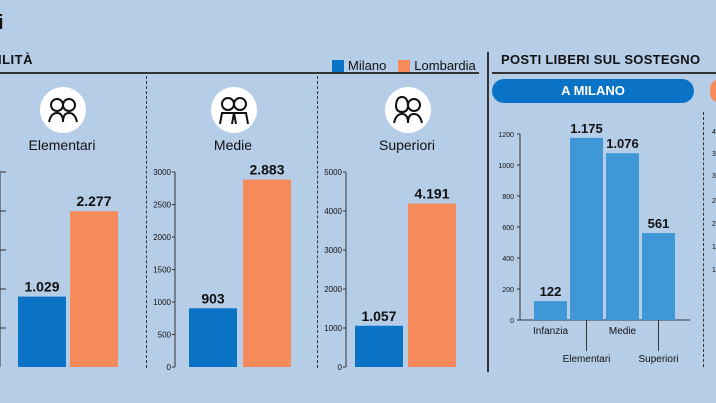 The width and height of the screenshot is (716, 403). What do you see at coordinates (488, 212) in the screenshot?
I see `section-divider` at bounding box center [488, 212].